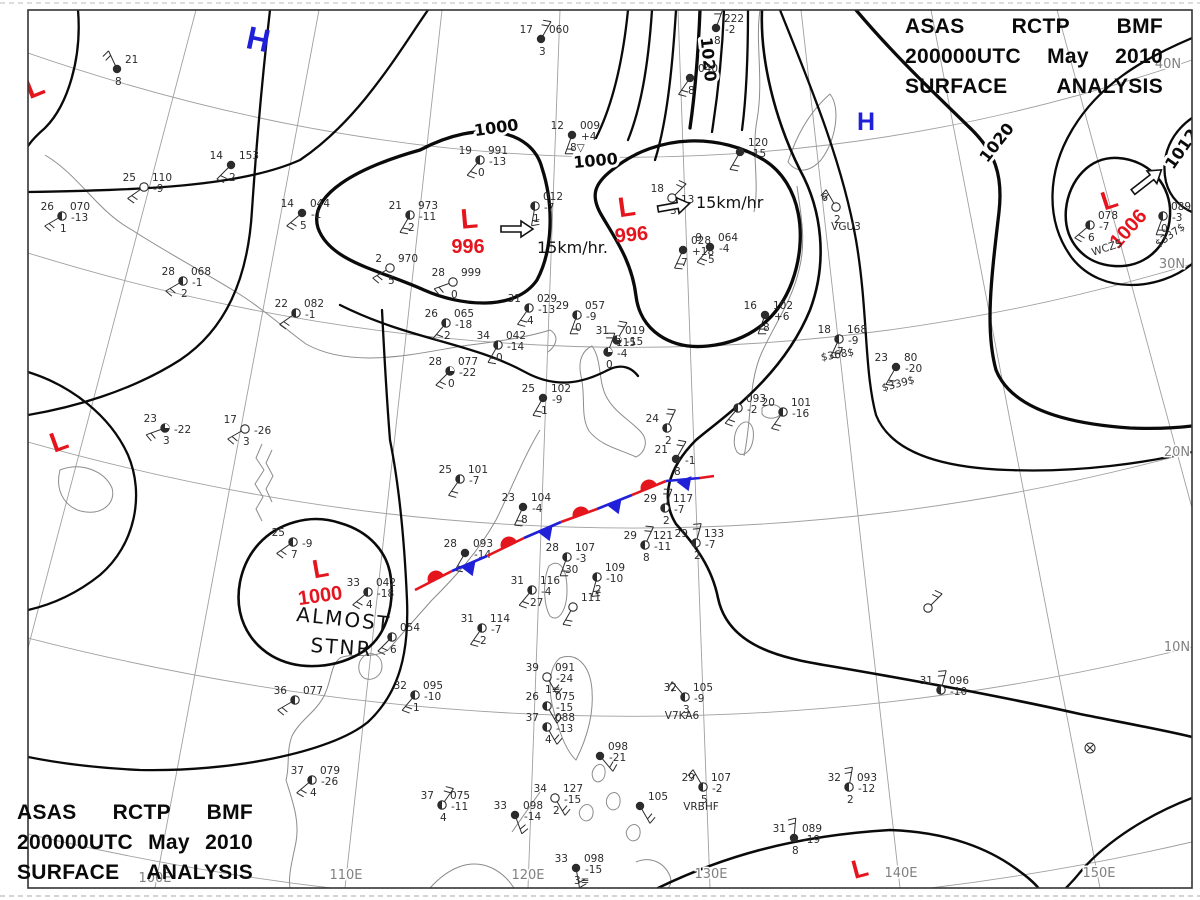 The image size is (1200, 900). I want to click on station-tendency: -9, so click(557, 400).